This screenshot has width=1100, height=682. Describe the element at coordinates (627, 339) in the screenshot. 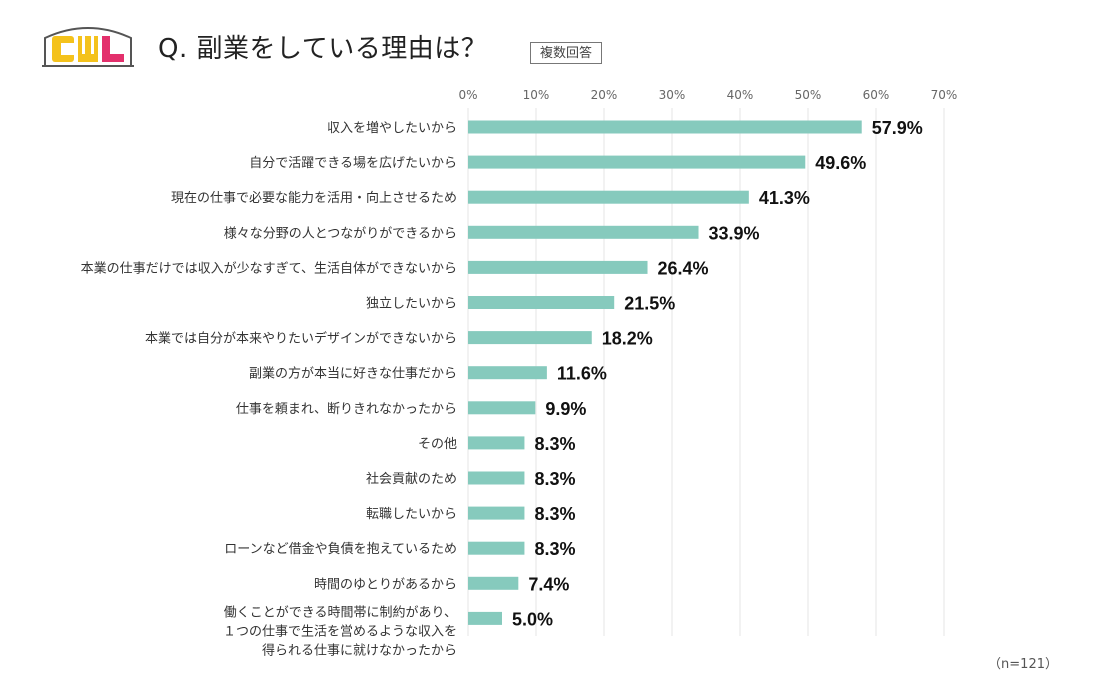

I see `value-label: 18.2%` at that location.